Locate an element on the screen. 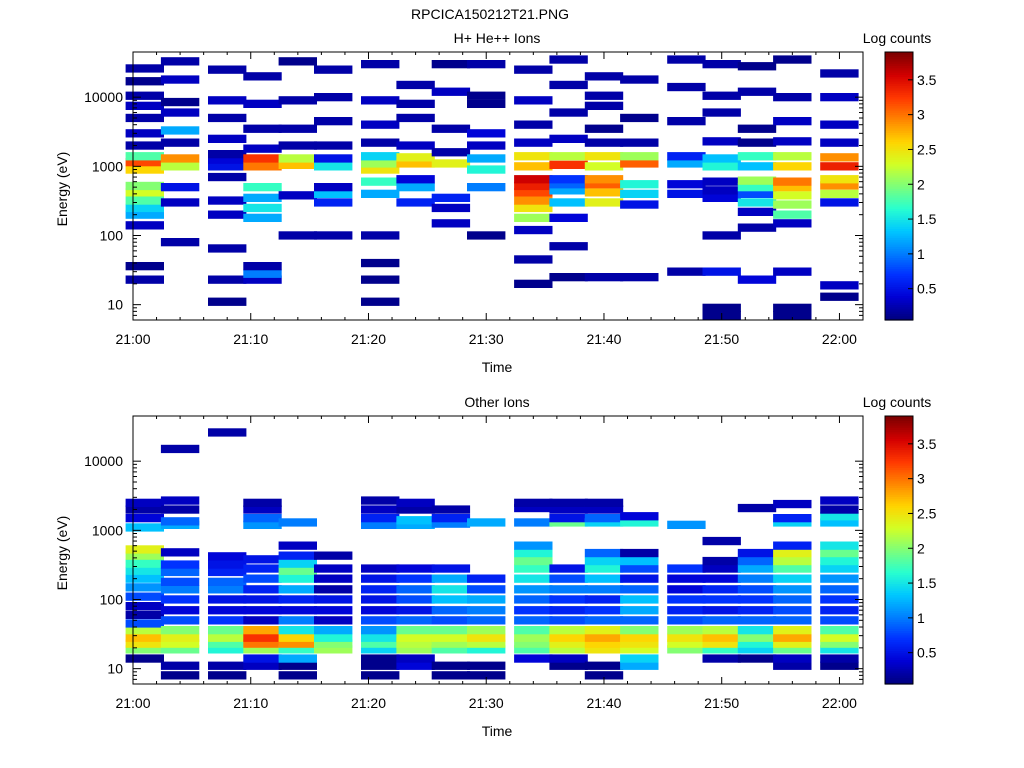  colorbar-tick-label: 1 is located at coordinates (921, 254).